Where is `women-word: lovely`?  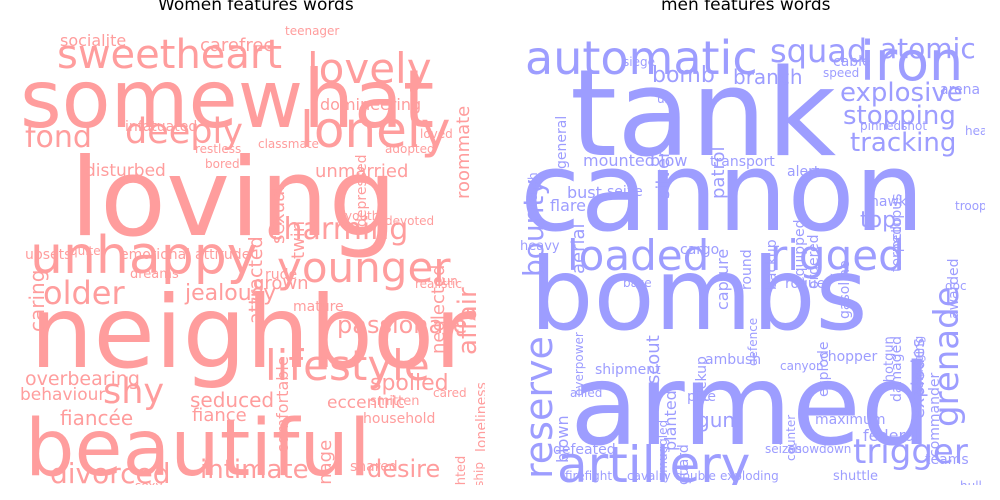
women-word: lovely is located at coordinates (369, 68).